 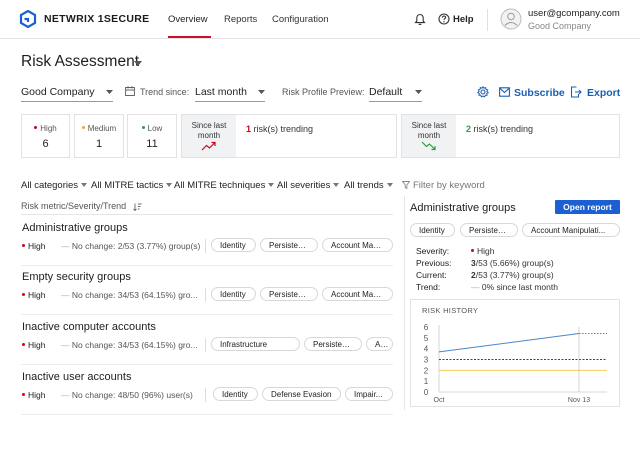 I want to click on open-report-button: Open report, so click(x=587, y=207).